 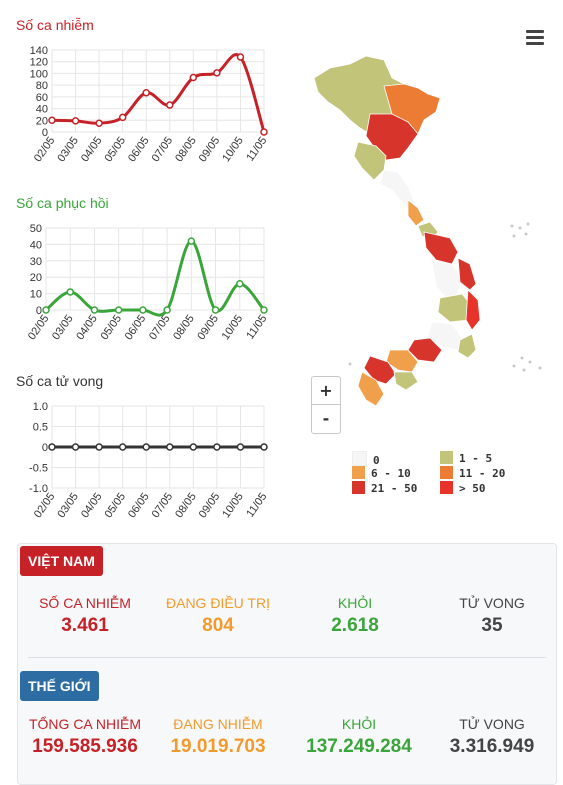 What do you see at coordinates (210, 149) in the screenshot?
I see `x-tick-label: 09/05` at bounding box center [210, 149].